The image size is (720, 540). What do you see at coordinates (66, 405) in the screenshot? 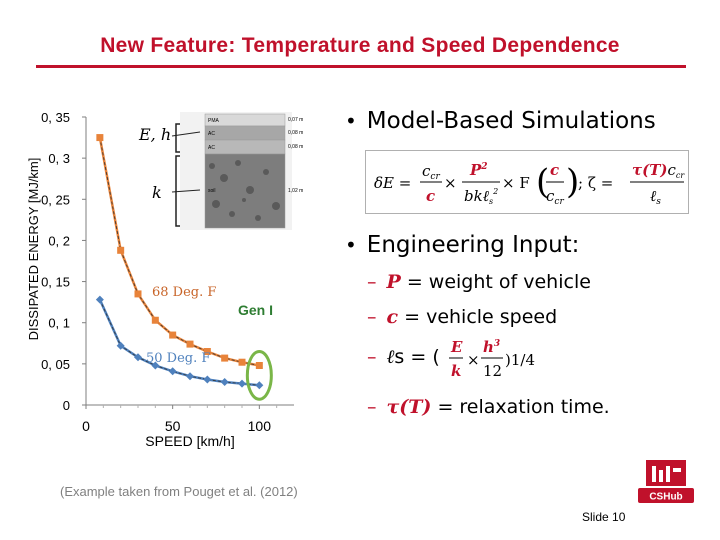
I see `y-tick-label: 0` at bounding box center [66, 405].